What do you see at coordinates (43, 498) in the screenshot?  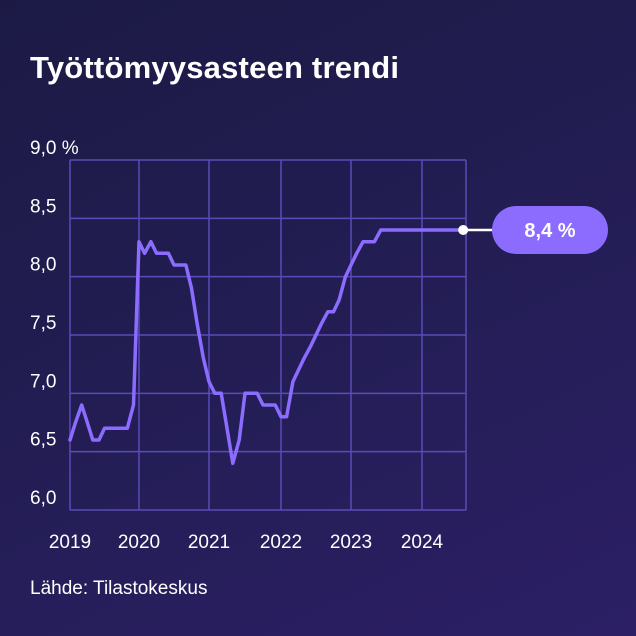 I see `y-tick-label: 6,0` at bounding box center [43, 498].